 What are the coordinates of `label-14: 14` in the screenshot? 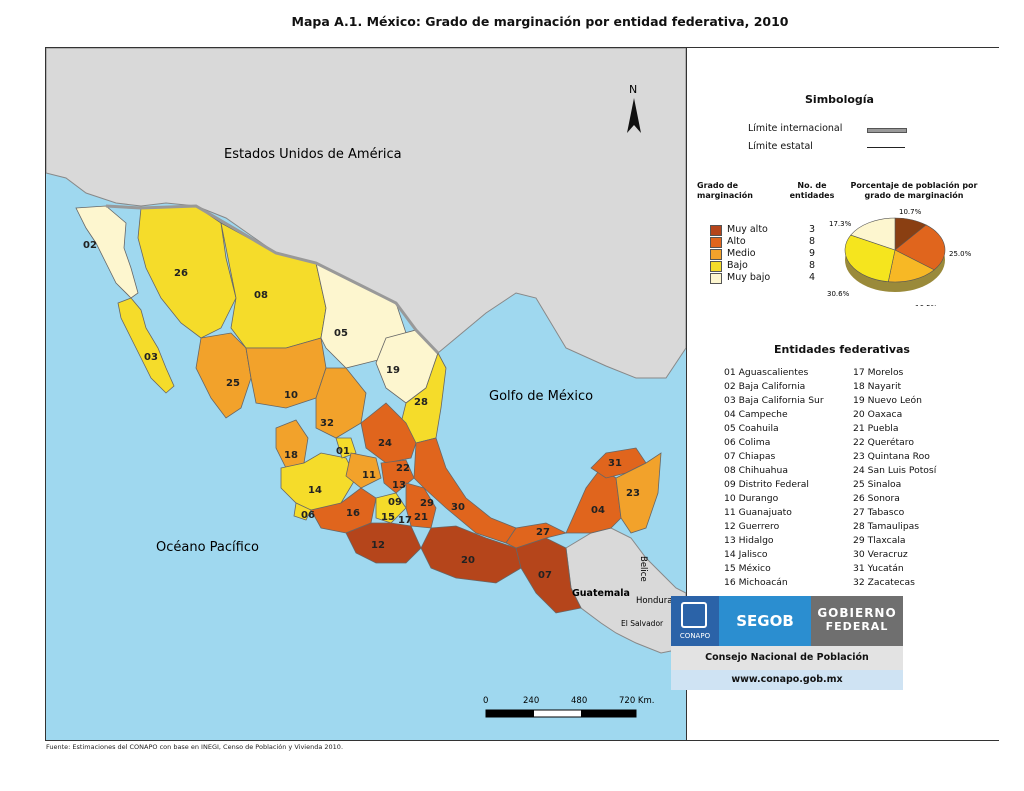 It's located at (315, 490).